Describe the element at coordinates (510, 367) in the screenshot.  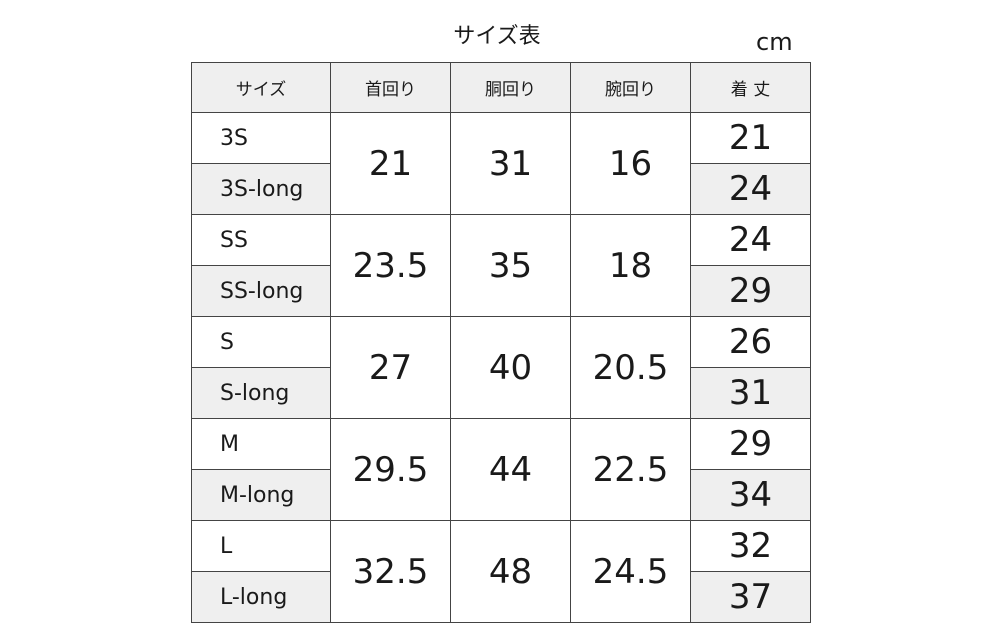
I see `chest-cell: 40` at that location.